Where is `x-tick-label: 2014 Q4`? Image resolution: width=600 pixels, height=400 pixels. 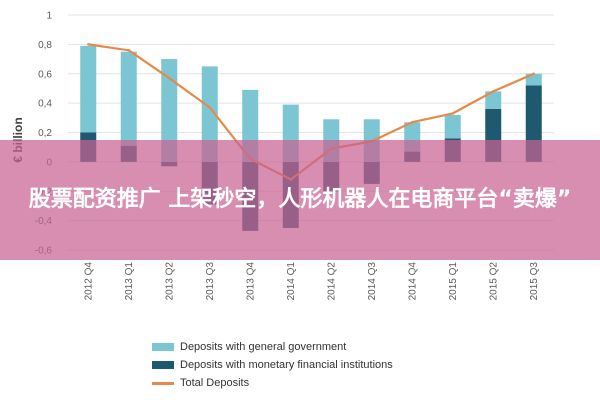
x-tick-label: 2014 Q4 is located at coordinates (412, 281).